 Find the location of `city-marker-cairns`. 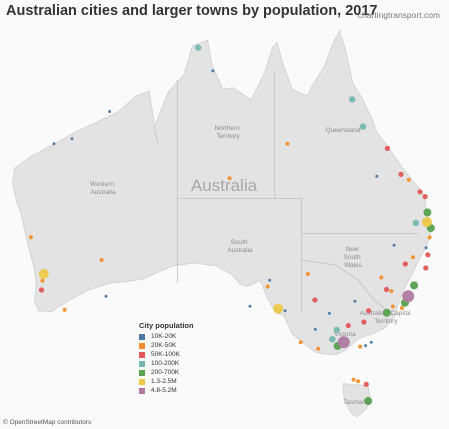

city-marker-cairns is located at coordinates (352, 99).